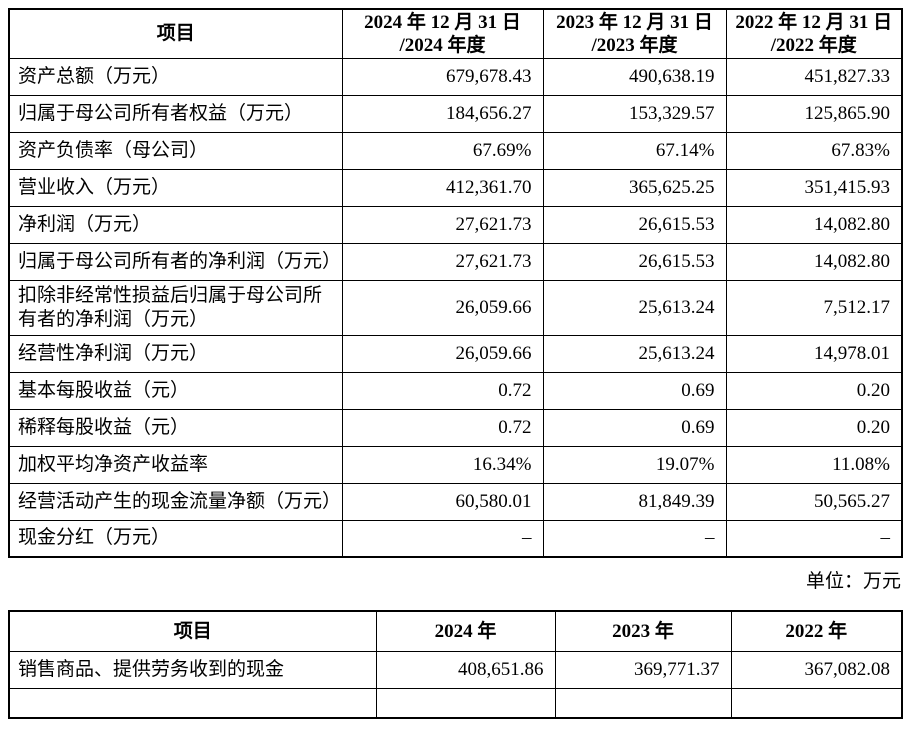  I want to click on table-row-partial, so click(455, 703).